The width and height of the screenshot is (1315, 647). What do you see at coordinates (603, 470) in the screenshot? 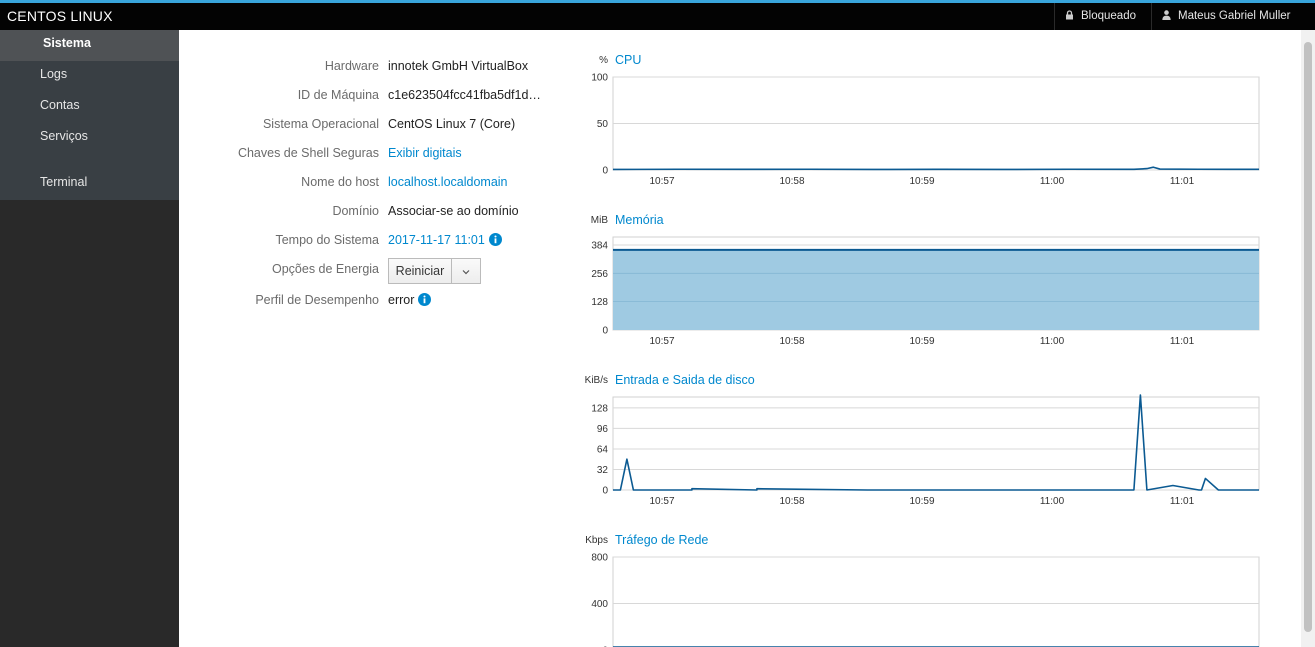
I see `disk-y-tick-label: 32` at bounding box center [603, 470].